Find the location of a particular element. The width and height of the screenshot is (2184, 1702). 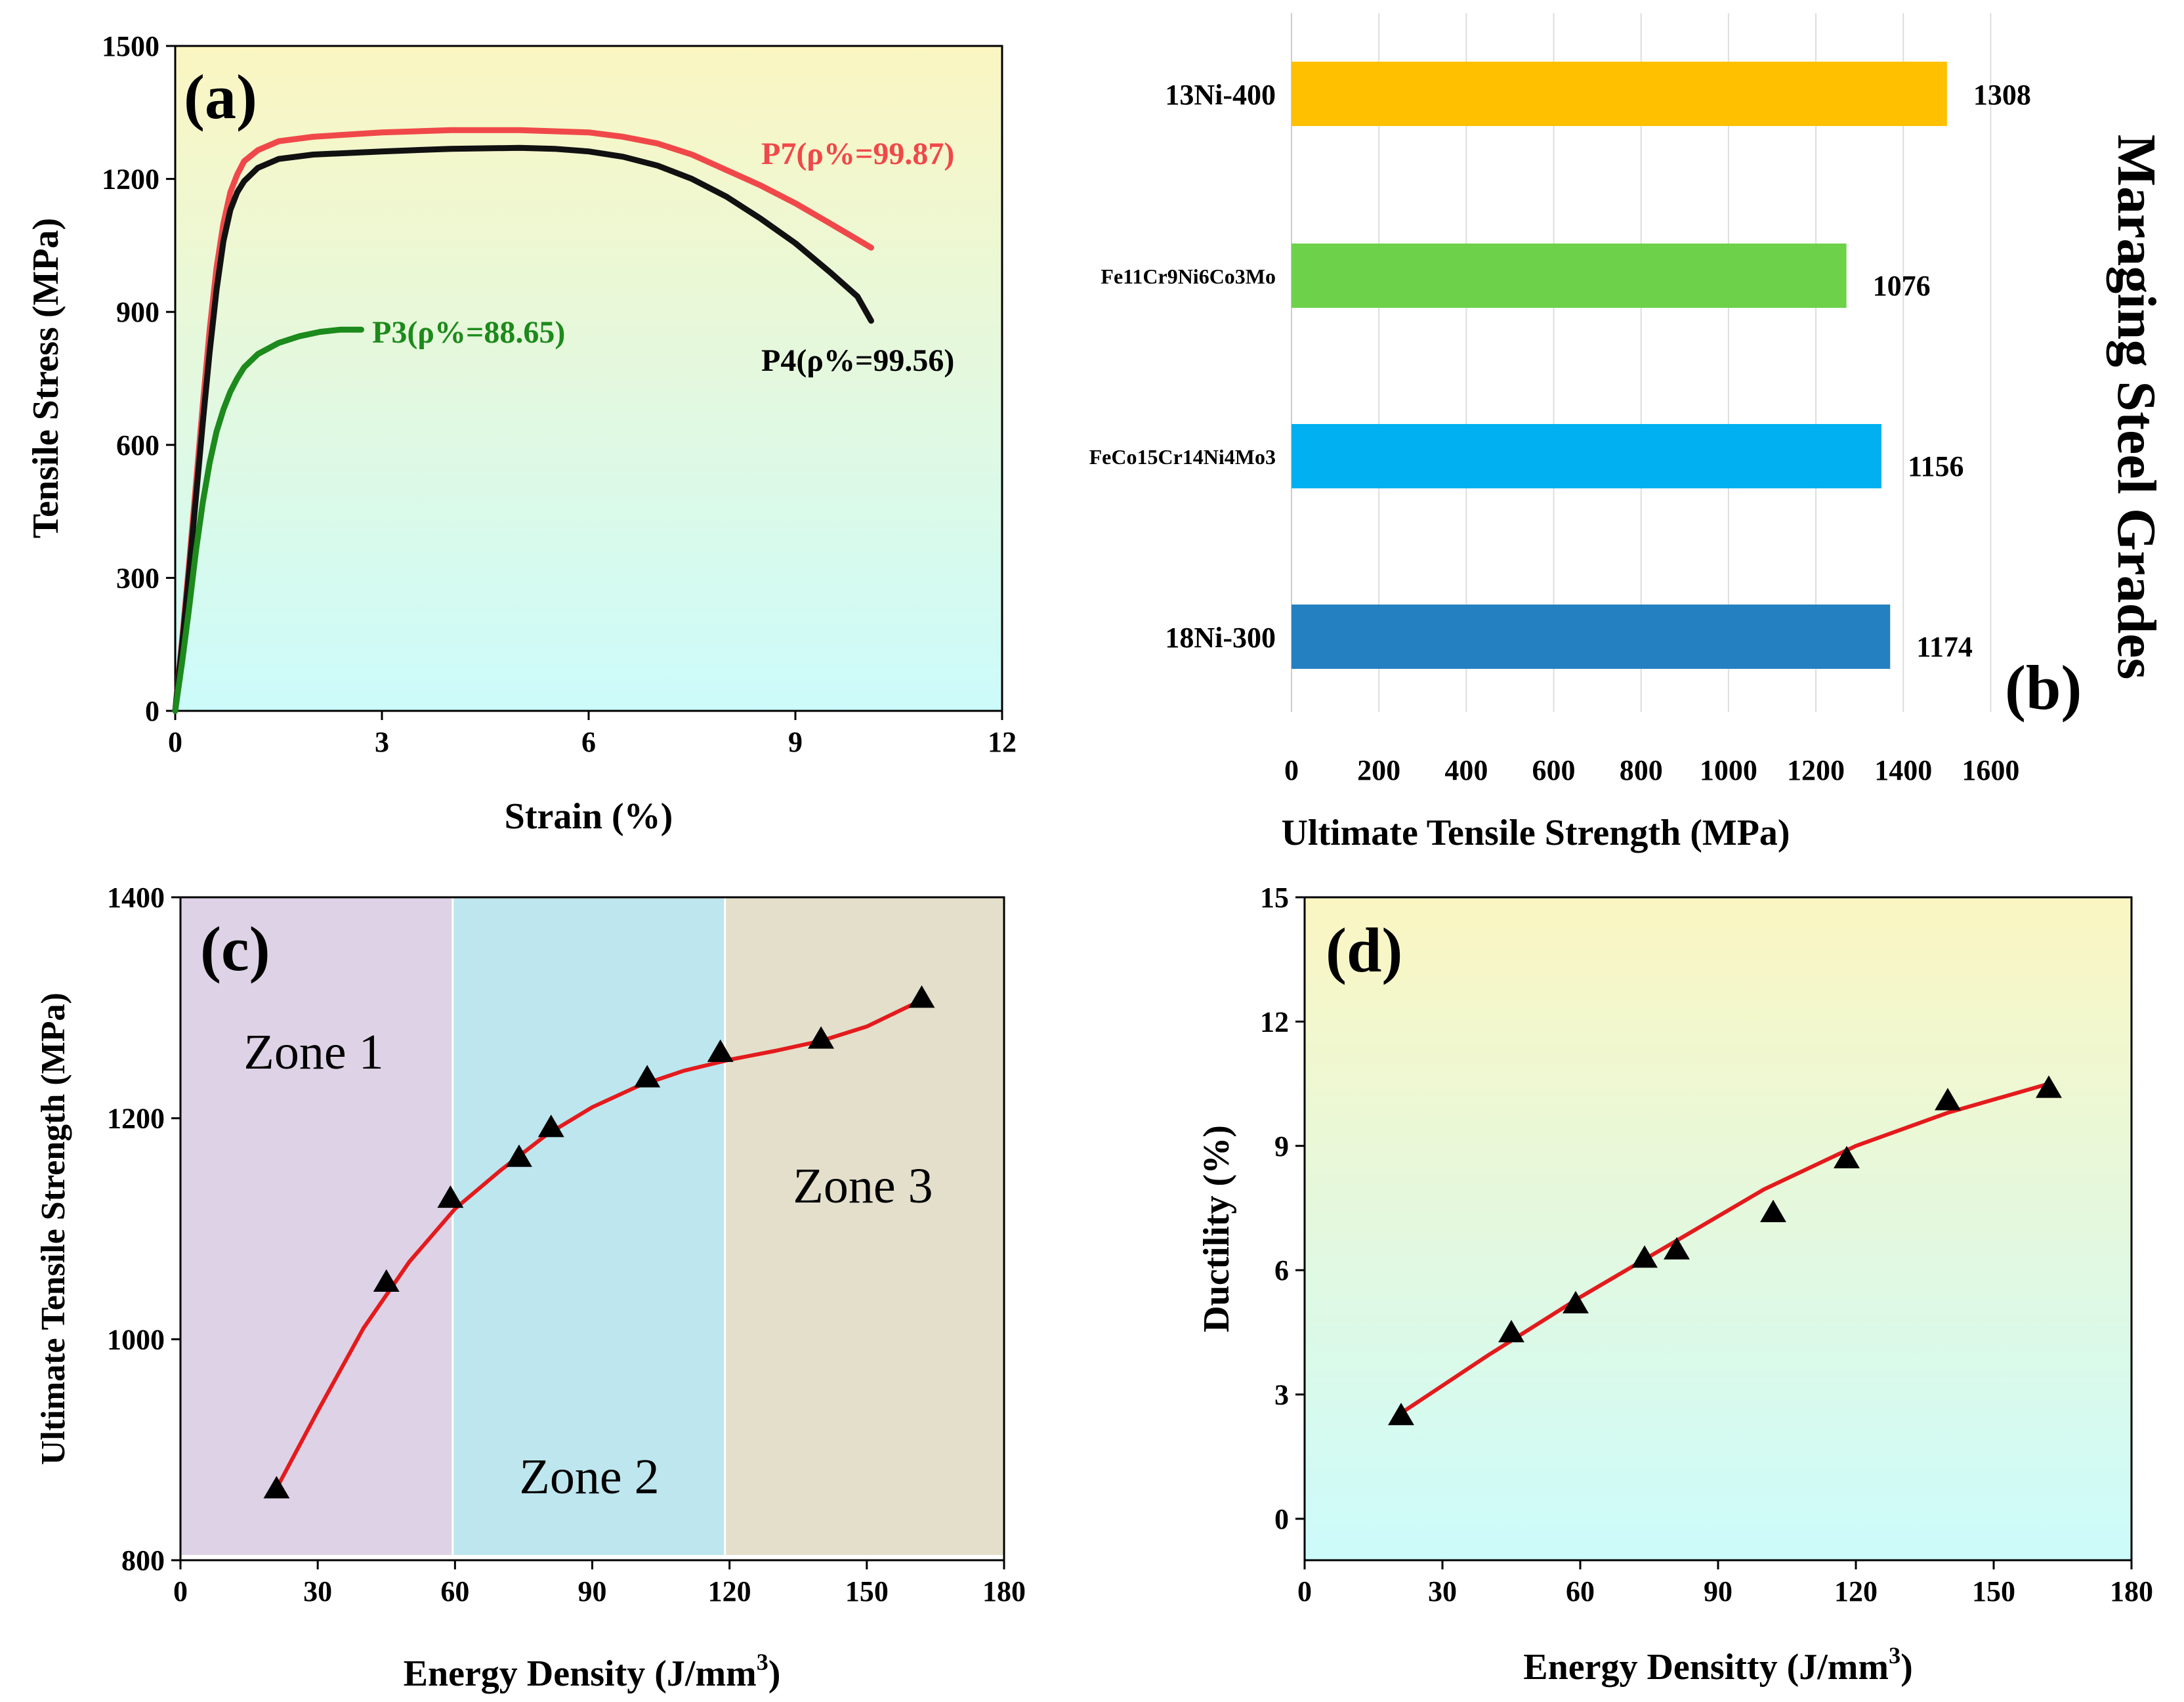

value-label: 1174 is located at coordinates (1944, 647).